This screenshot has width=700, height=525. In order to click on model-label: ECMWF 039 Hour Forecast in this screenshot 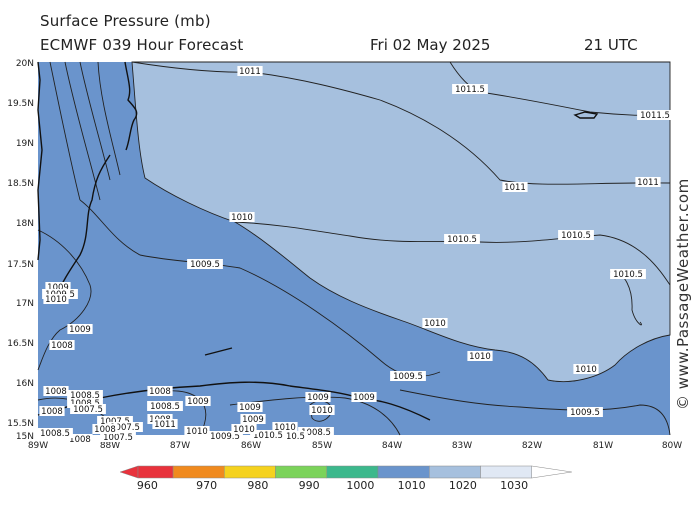, I will do `click(142, 45)`.